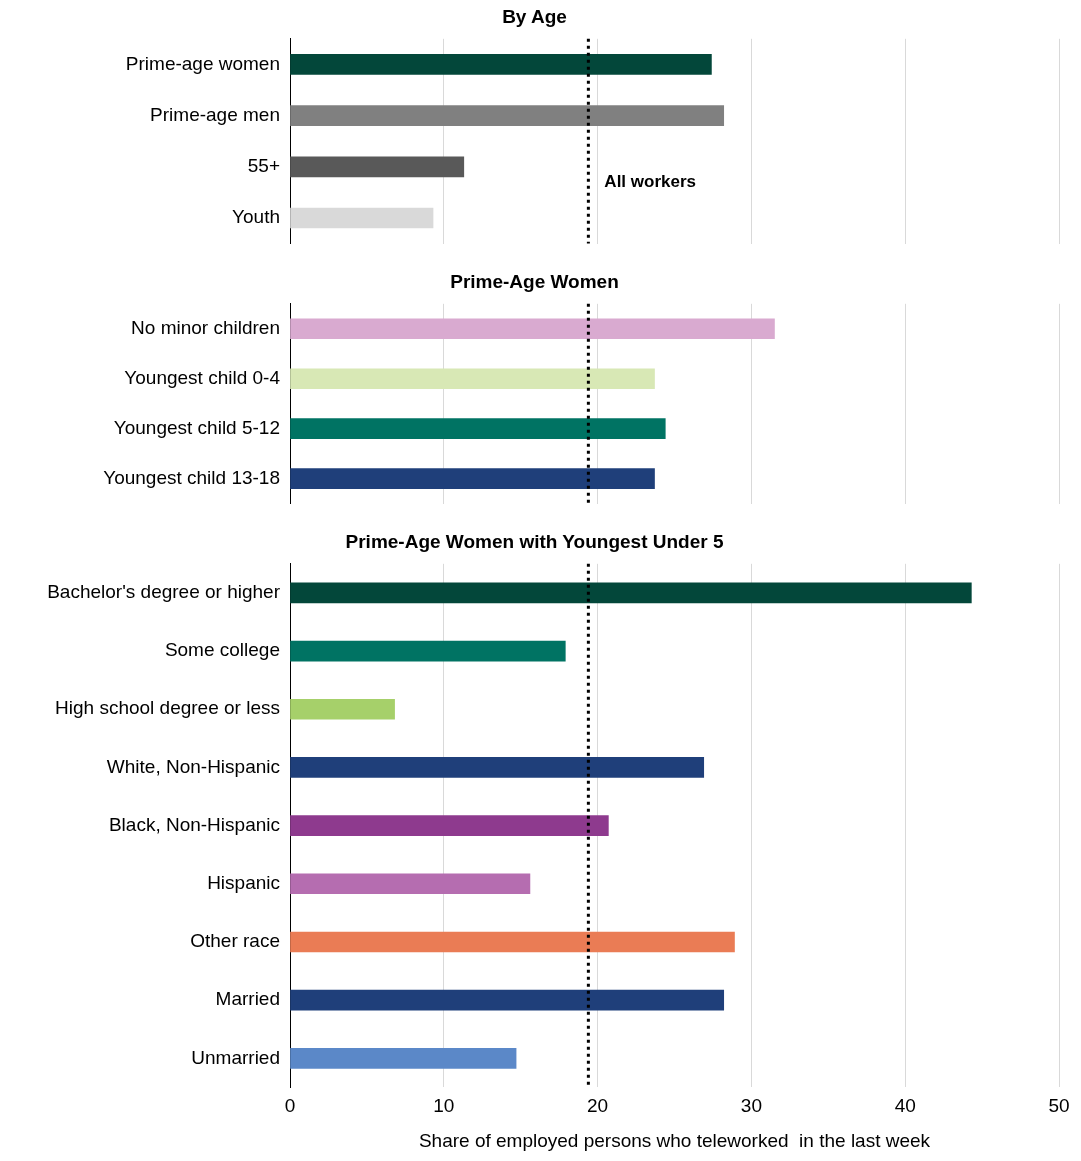 Image resolution: width=1081 pixels, height=1161 pixels. Describe the element at coordinates (751, 1106) in the screenshot. I see `x-tick-label: 30` at that location.